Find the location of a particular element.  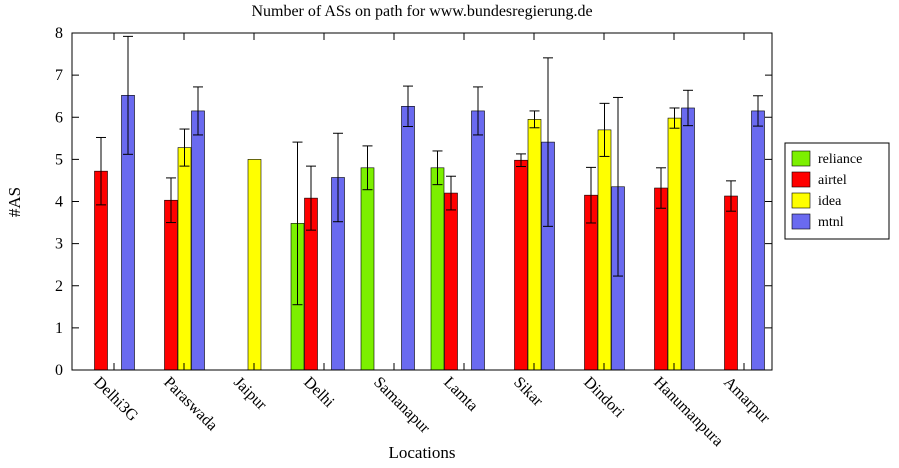

y-tick-label: 2 is located at coordinates (59, 286).